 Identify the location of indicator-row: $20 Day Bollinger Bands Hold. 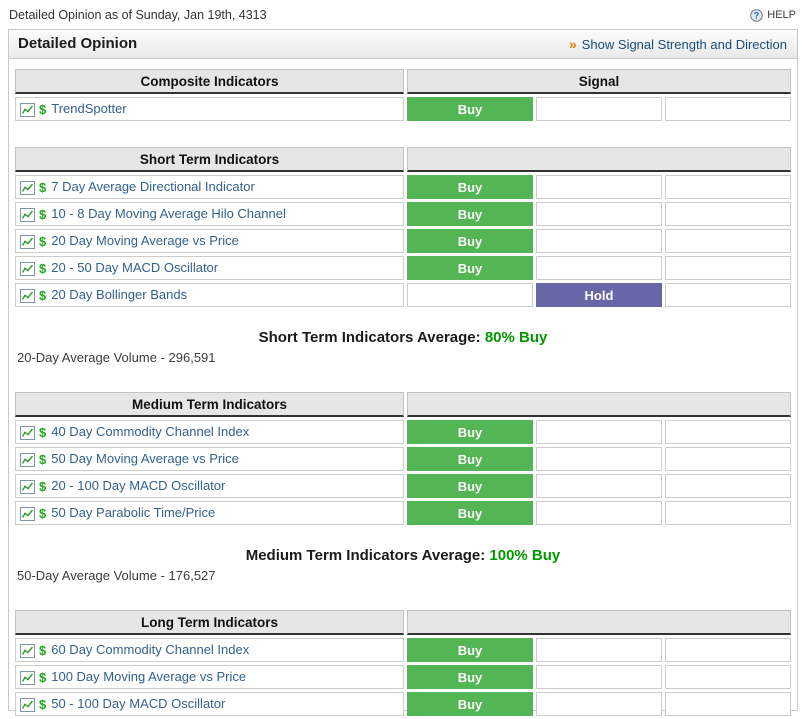
(403, 295).